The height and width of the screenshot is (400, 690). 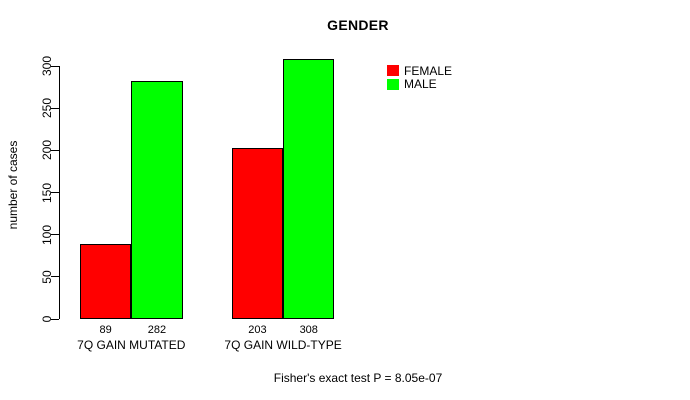 I want to click on legend-label: FEMALE, so click(x=428, y=70).